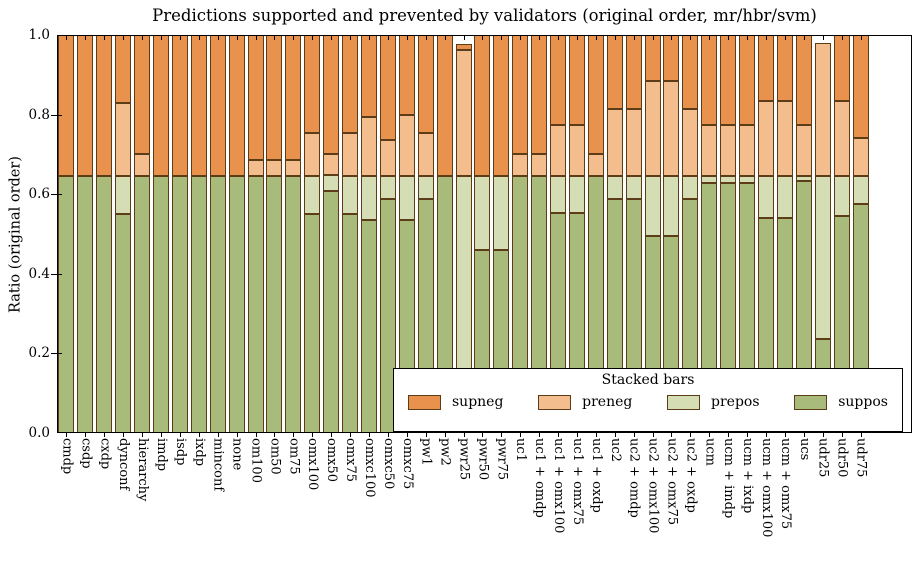 The height and width of the screenshot is (562, 921). What do you see at coordinates (123, 139) in the screenshot?
I see `bar-dynconf-preneg` at bounding box center [123, 139].